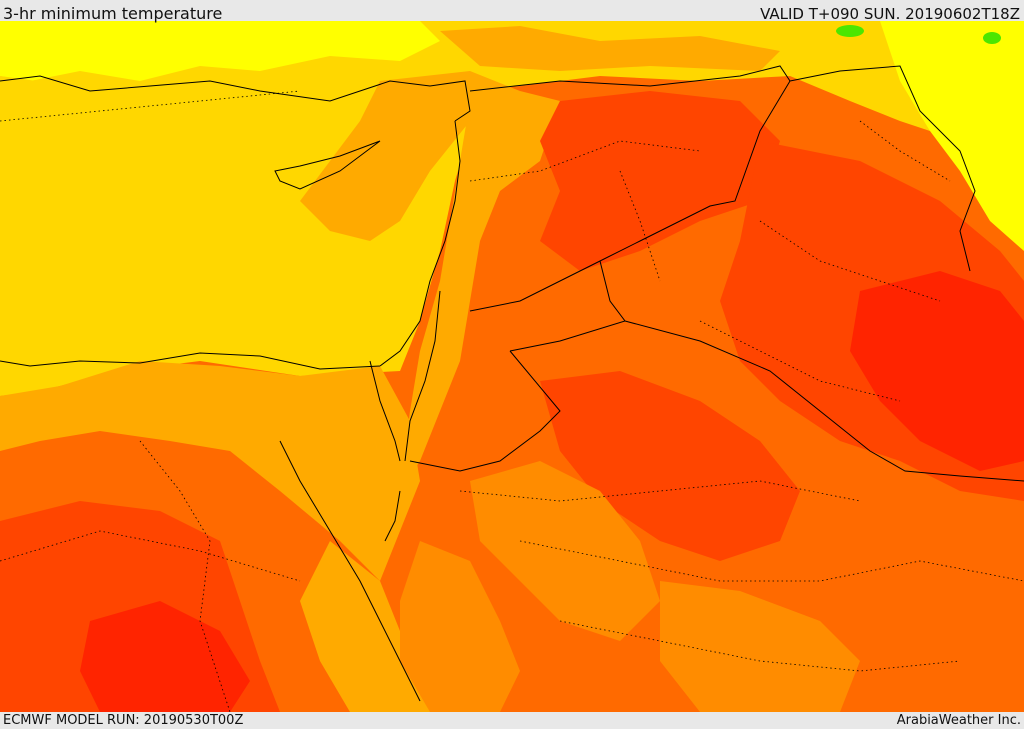 Image resolution: width=1024 pixels, height=729 pixels. I want to click on credit-label: ArabiaWeather Inc., so click(958, 720).